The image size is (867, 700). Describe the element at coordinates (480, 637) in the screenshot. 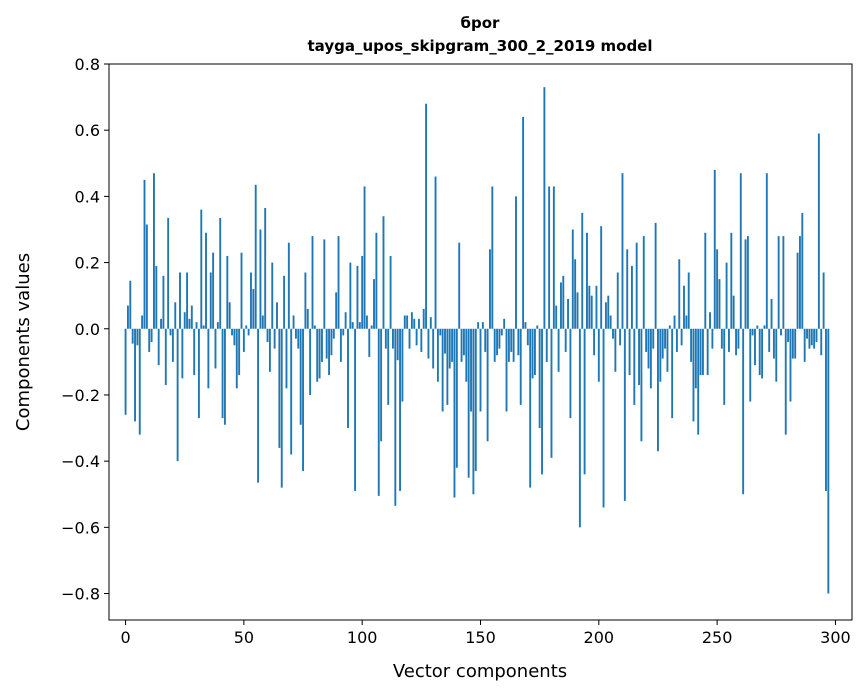

I see `x-tick-label: 150` at that location.